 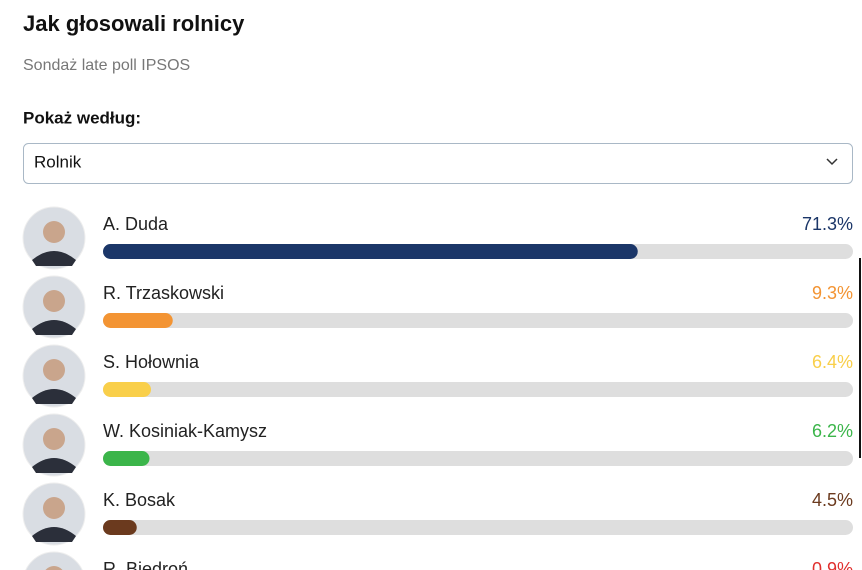 What do you see at coordinates (136, 224) in the screenshot?
I see `candidate-name: A. Duda` at bounding box center [136, 224].